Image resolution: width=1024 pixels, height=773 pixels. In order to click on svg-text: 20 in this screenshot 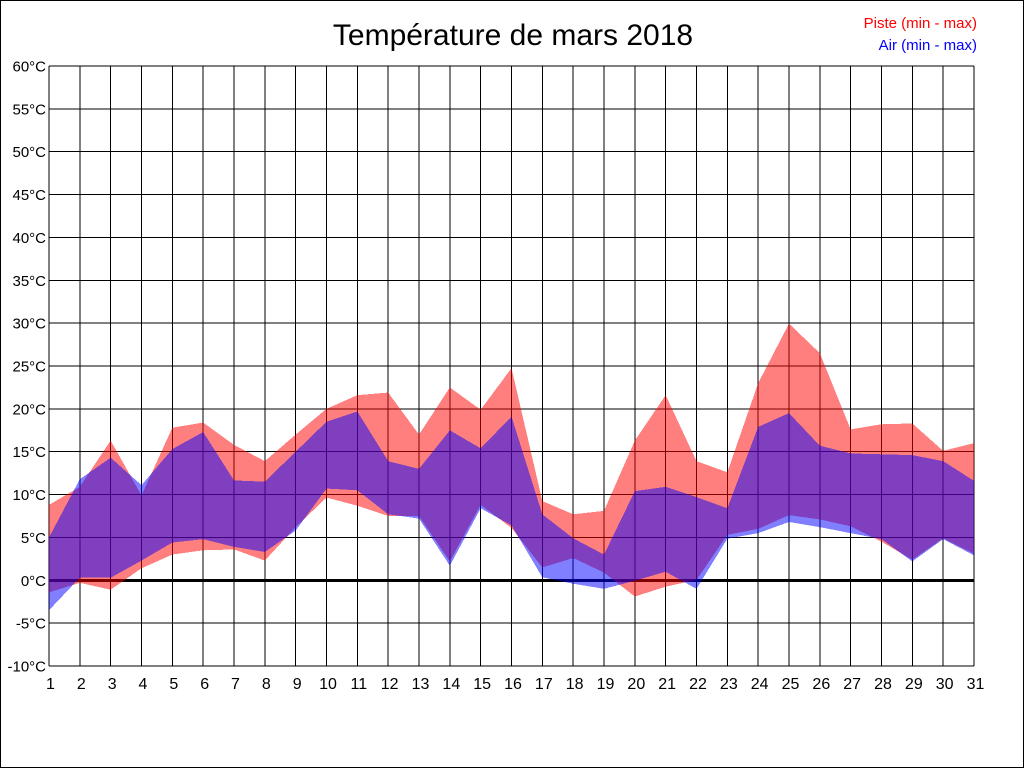, I will do `click(636, 684)`.